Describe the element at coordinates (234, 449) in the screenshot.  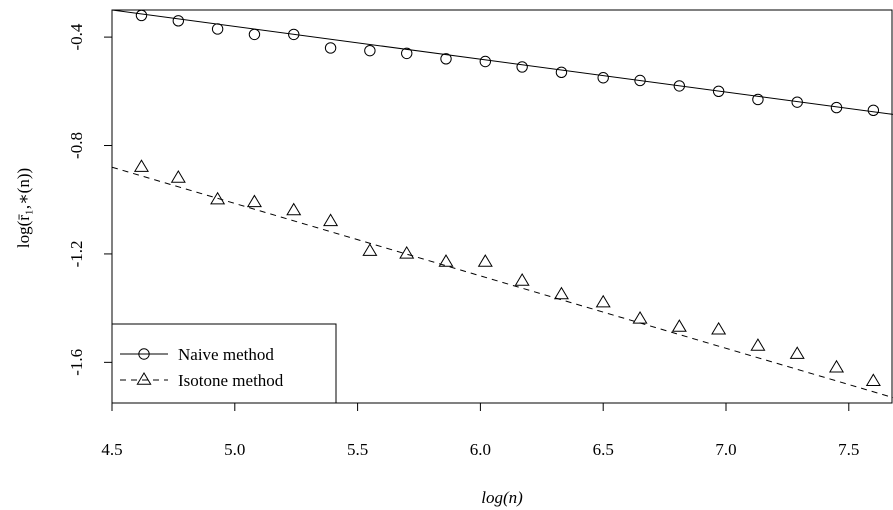
I see `x-tick-label-1: 5.0` at that location.